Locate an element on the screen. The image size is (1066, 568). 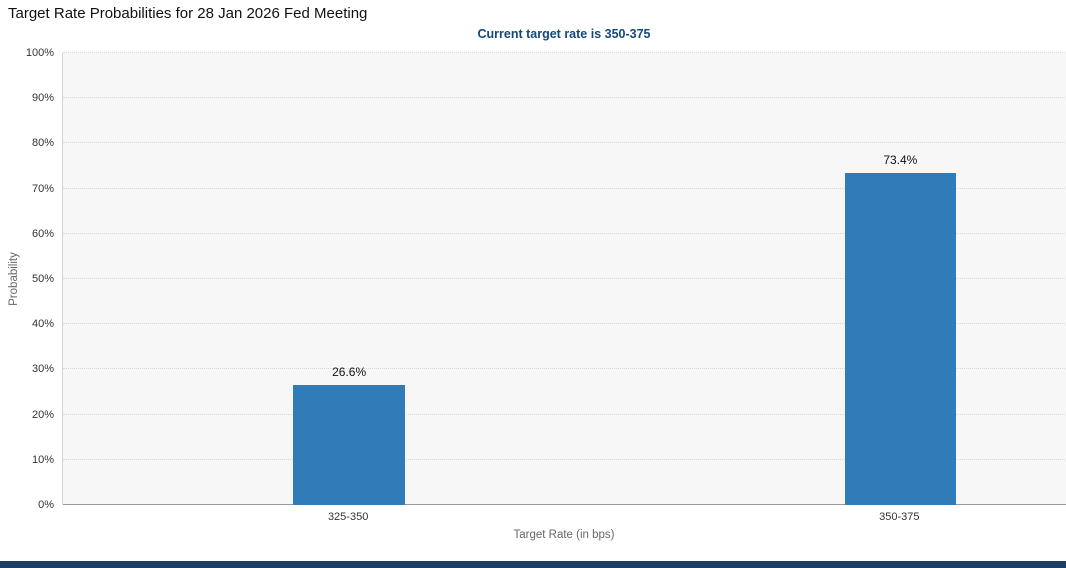
x-category-label: 325-350 is located at coordinates (348, 517).